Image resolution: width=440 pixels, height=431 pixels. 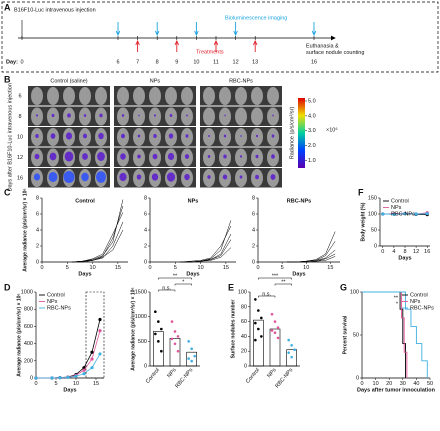 I want to click on chart-title: Control, so click(x=85, y=201).